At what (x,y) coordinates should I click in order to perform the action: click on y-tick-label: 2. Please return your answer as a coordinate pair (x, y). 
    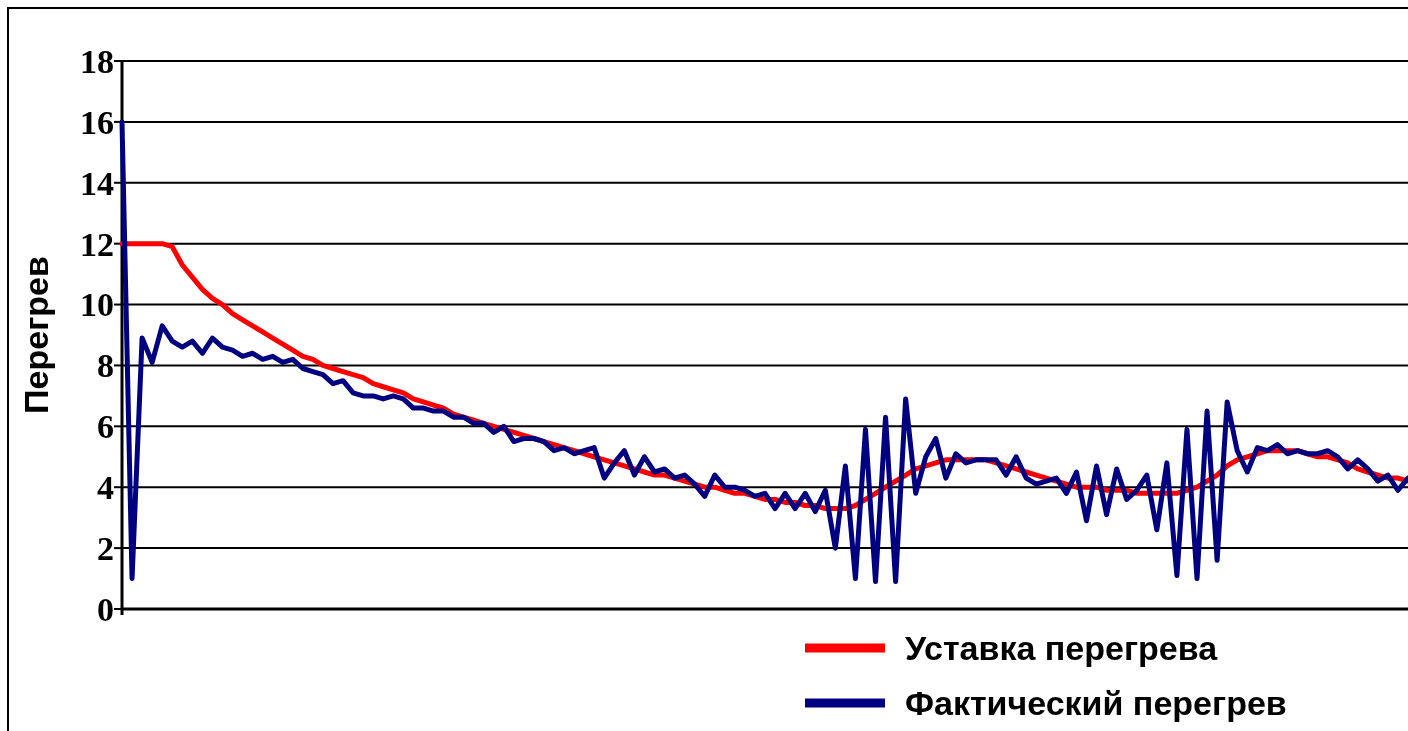
    Looking at the image, I should click on (105, 549).